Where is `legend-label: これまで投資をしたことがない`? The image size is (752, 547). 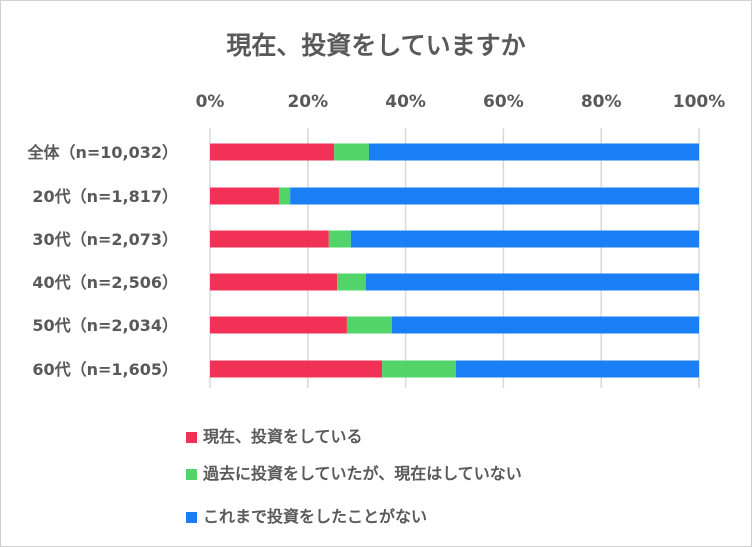
legend-label: これまで投資をしたことがない is located at coordinates (315, 516).